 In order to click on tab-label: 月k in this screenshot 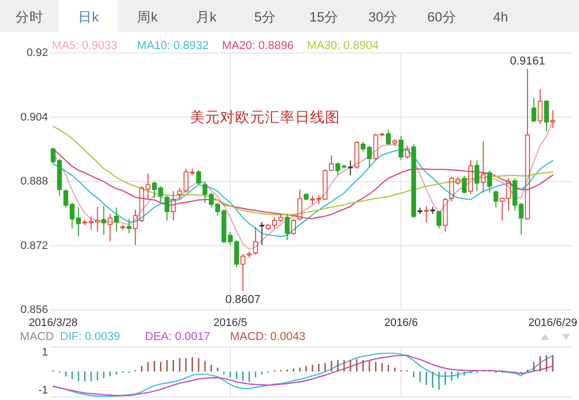, I will do `click(206, 17)`.